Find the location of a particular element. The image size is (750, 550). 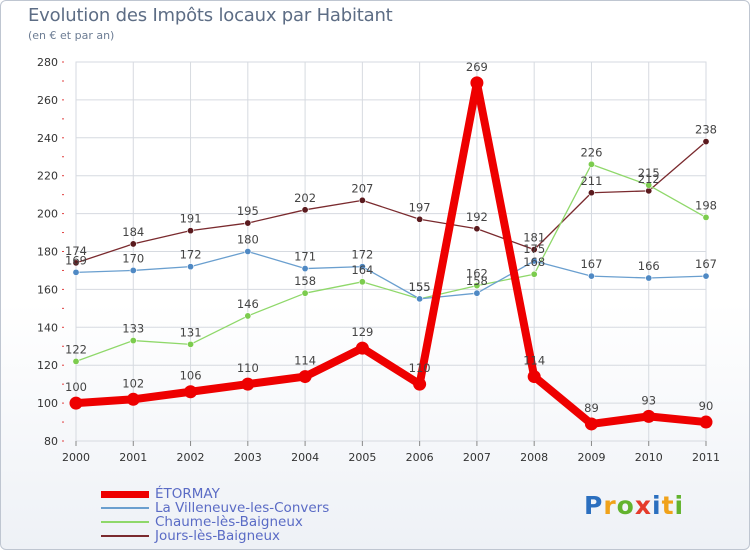

x-tick-label: 2007 is located at coordinates (477, 457).